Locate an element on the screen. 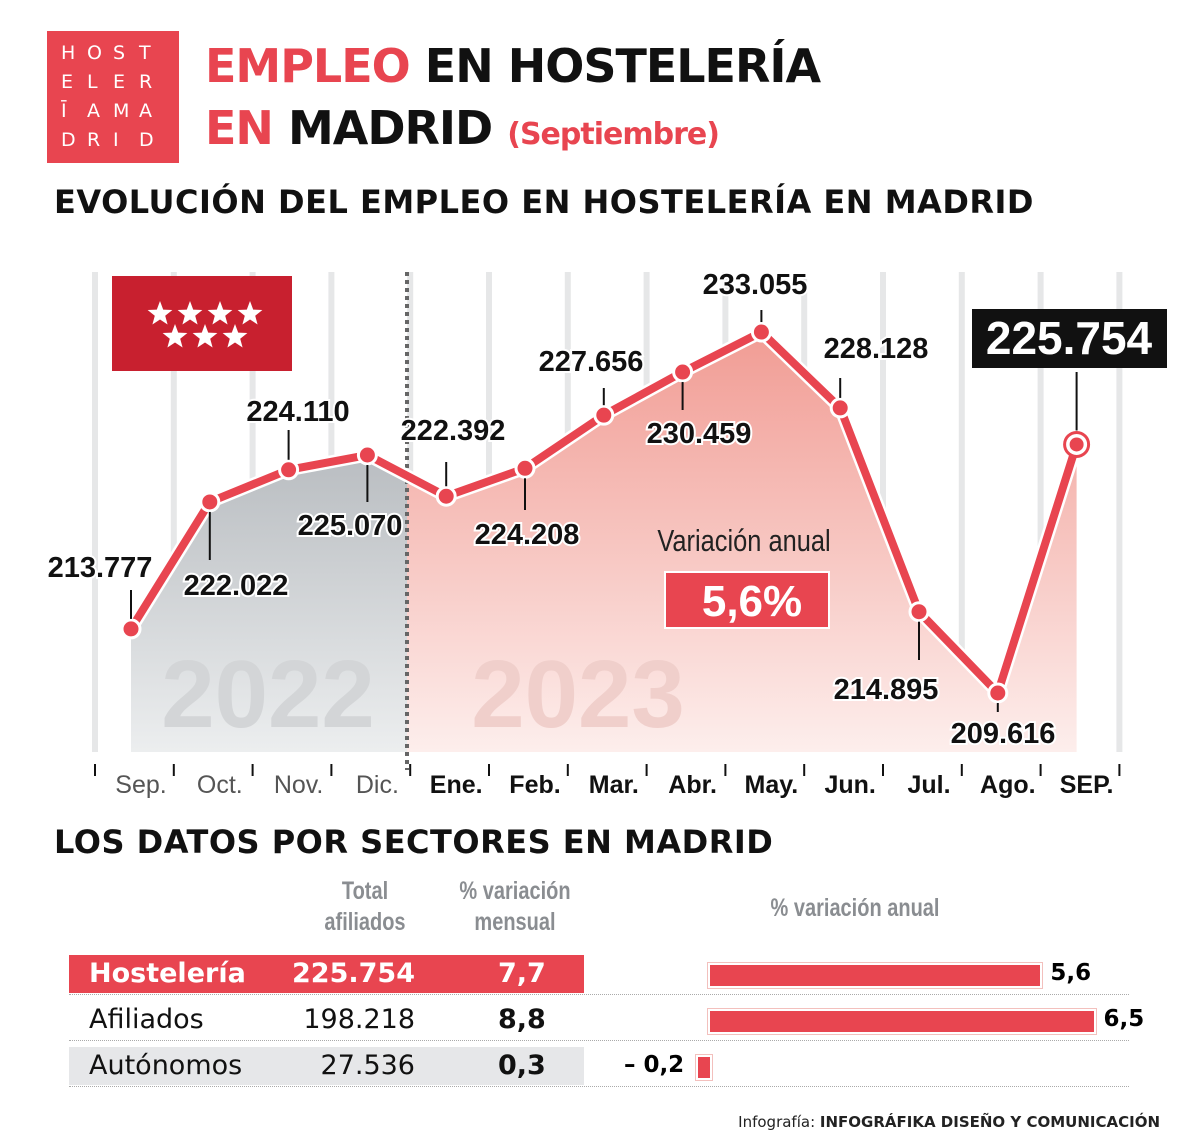  sector-name: Afiliados is located at coordinates (146, 1019).